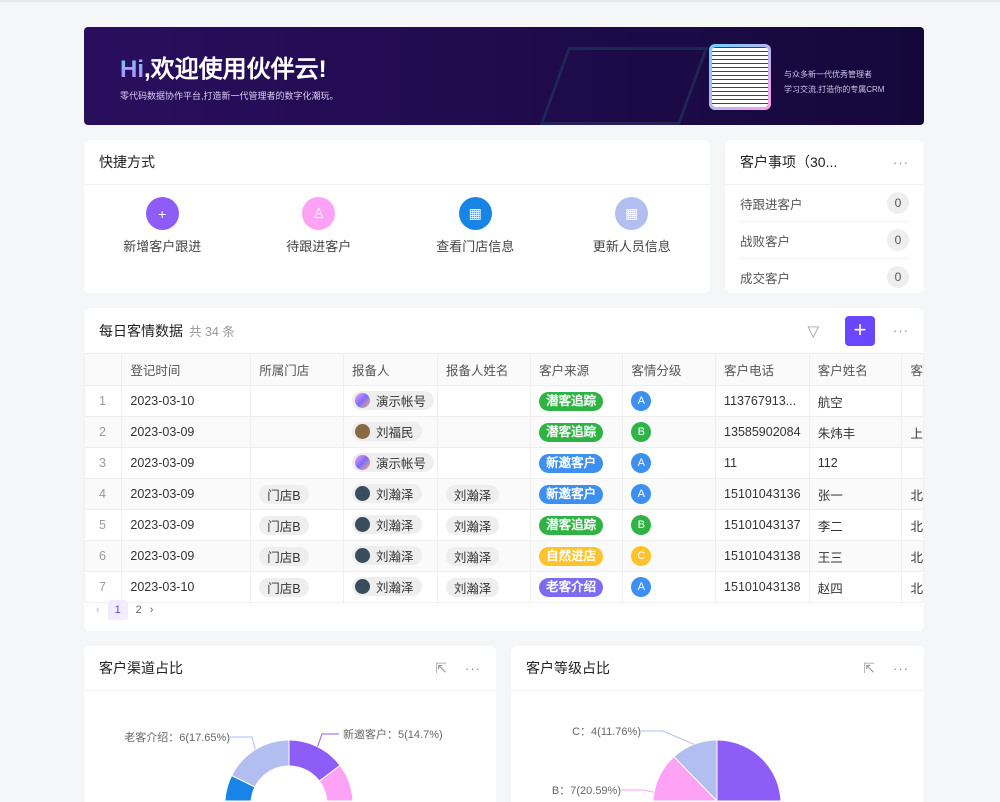  I want to click on matter-item: 战败客户 0, so click(824, 240).